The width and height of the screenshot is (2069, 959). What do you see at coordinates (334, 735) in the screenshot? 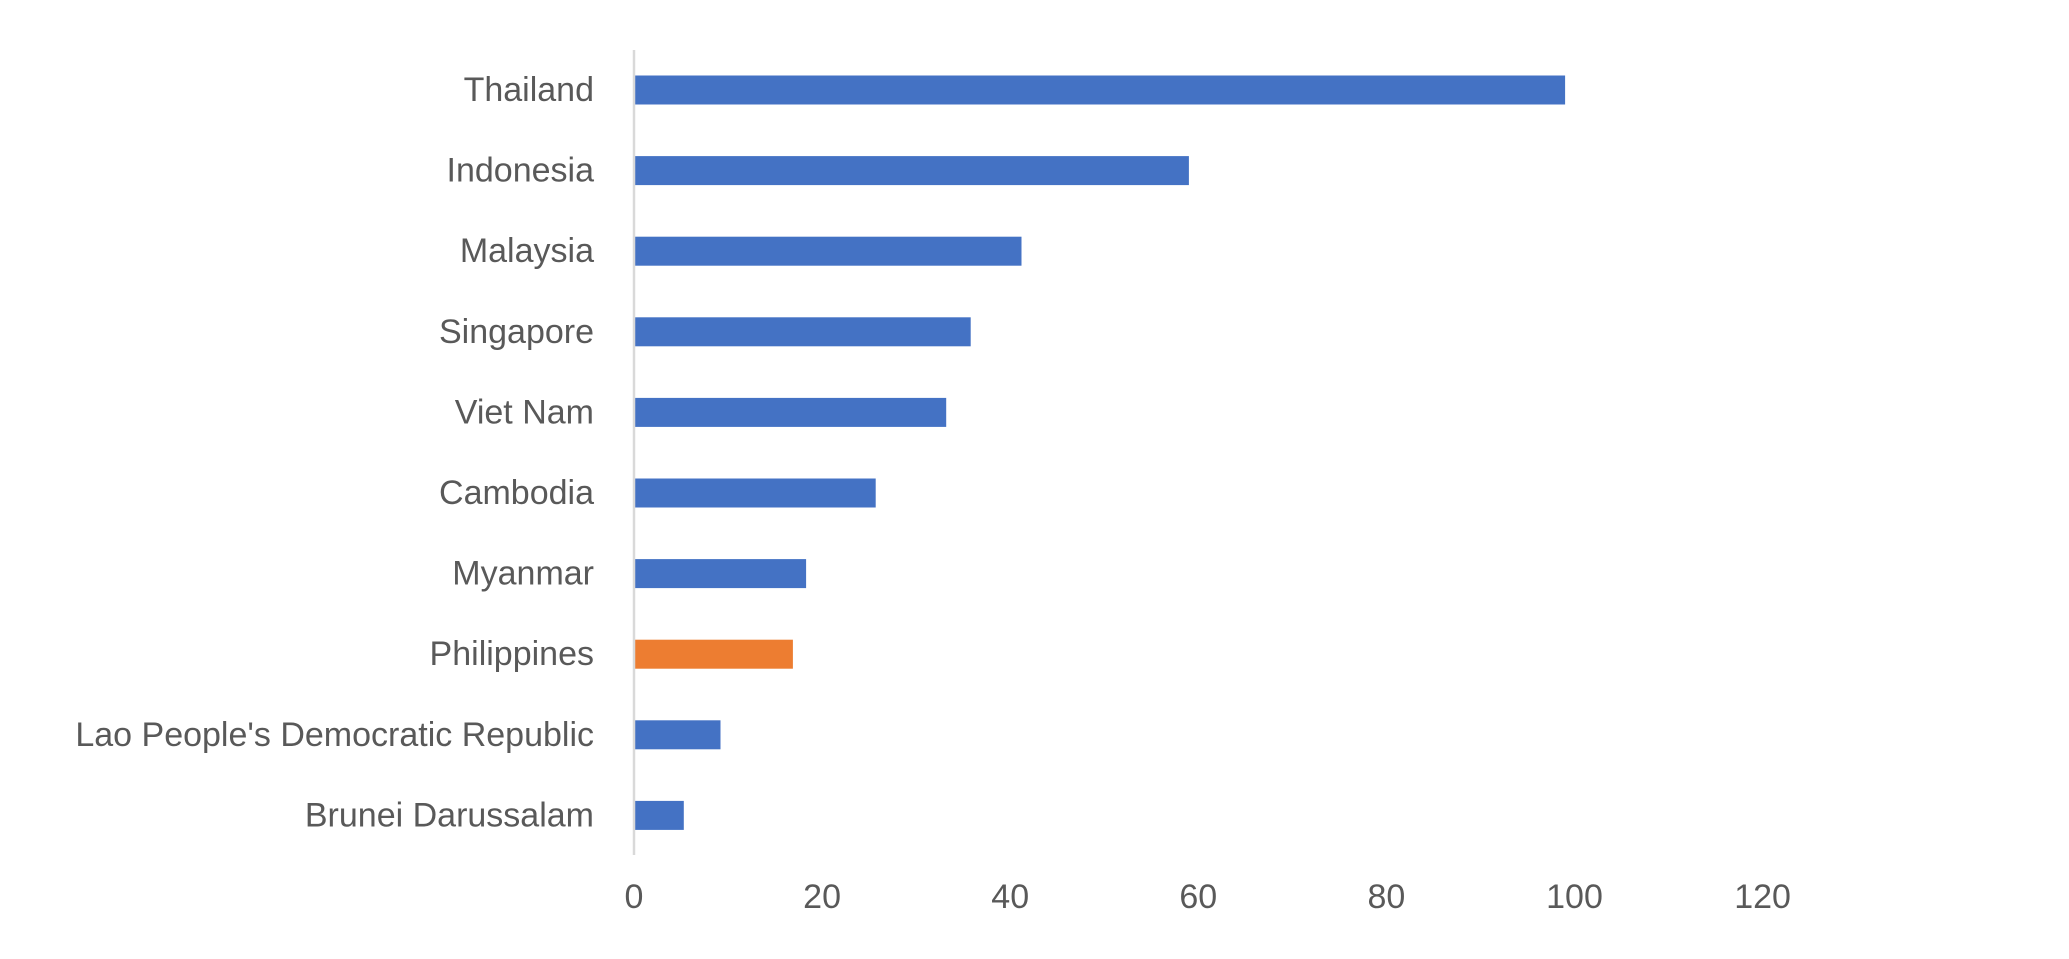
I see `category-label: Lao People's Democratic Republic` at bounding box center [334, 735].